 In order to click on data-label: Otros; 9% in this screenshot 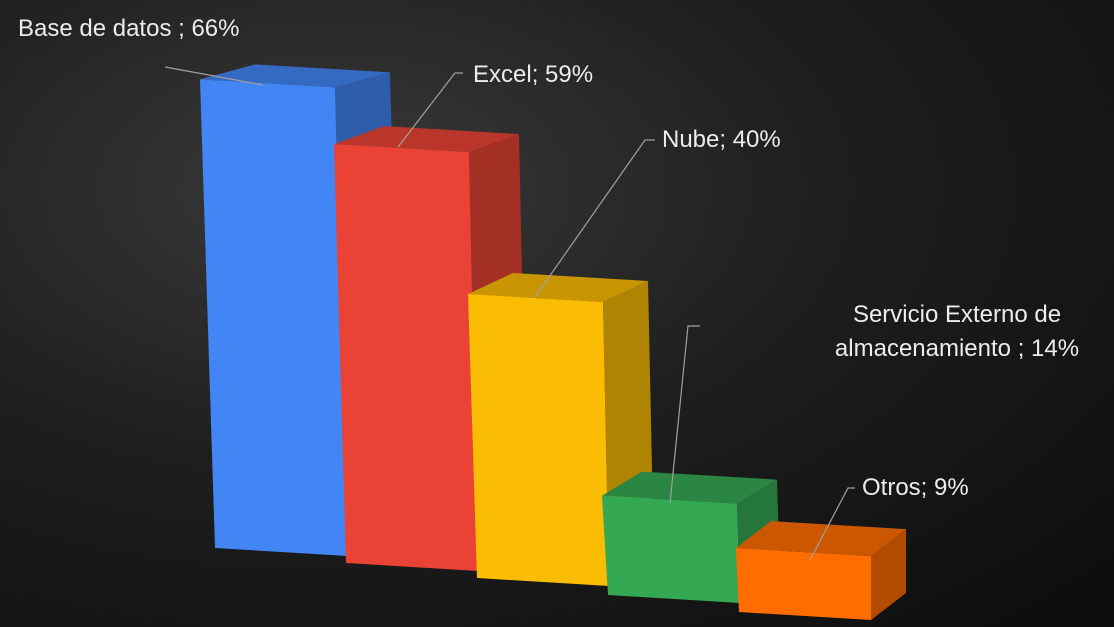, I will do `click(915, 487)`.